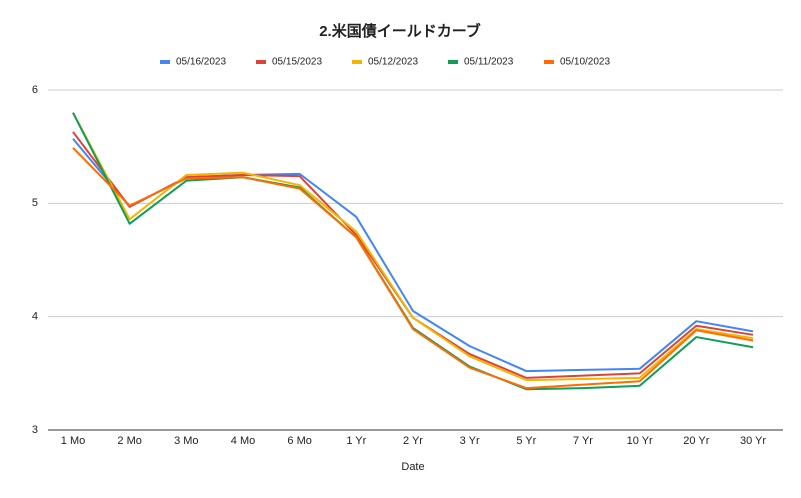 This screenshot has height=498, width=801. I want to click on legend-label: 05/16/2023, so click(201, 62).